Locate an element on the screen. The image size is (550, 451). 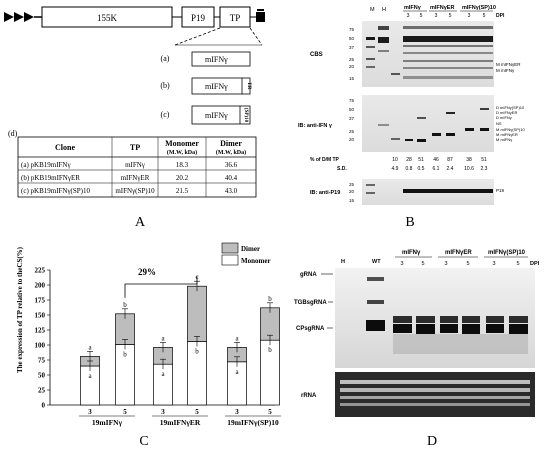
bracket-label: 29% is located at coordinates (147, 272).